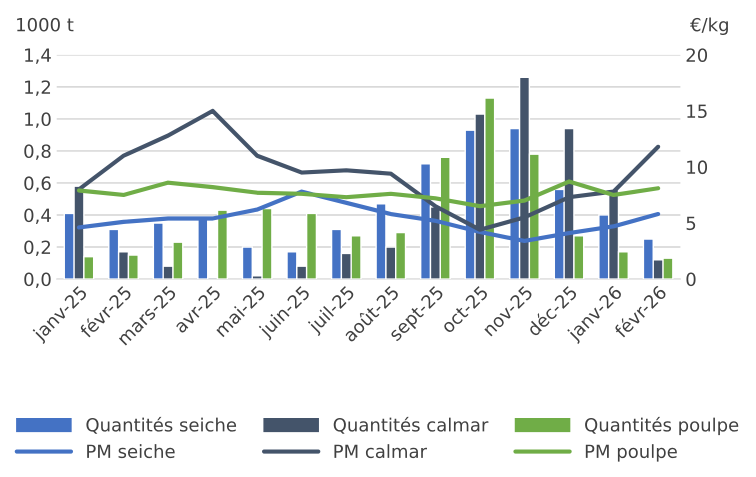 Image resolution: width=756 pixels, height=477 pixels. I want to click on y2-tick-label: 5, so click(691, 223).